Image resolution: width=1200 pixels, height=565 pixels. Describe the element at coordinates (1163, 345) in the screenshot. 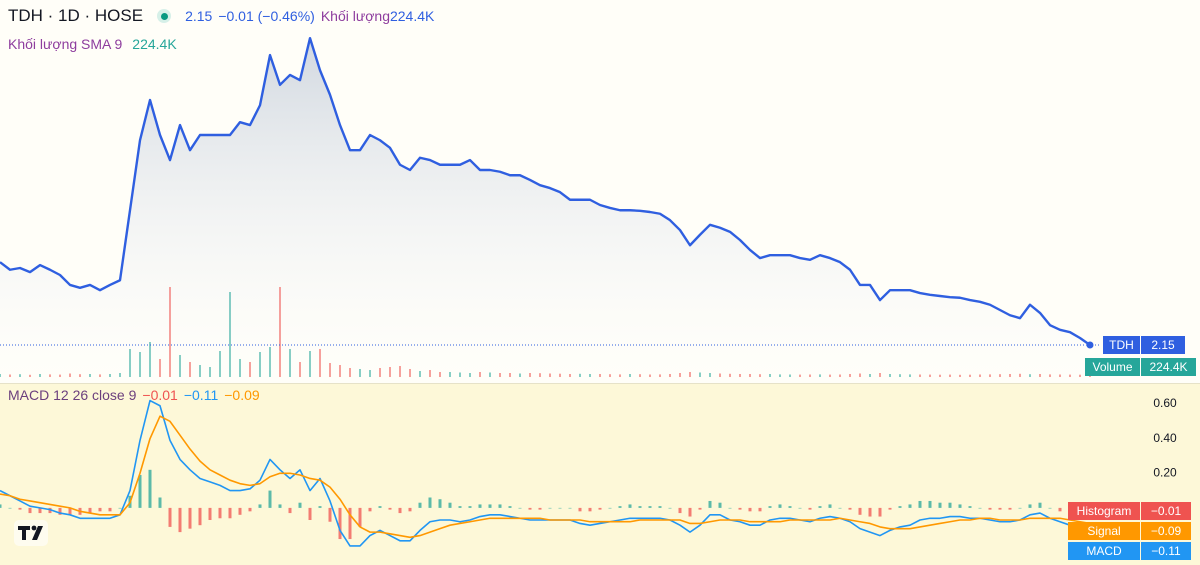

I see `tag-value: 2.15` at that location.